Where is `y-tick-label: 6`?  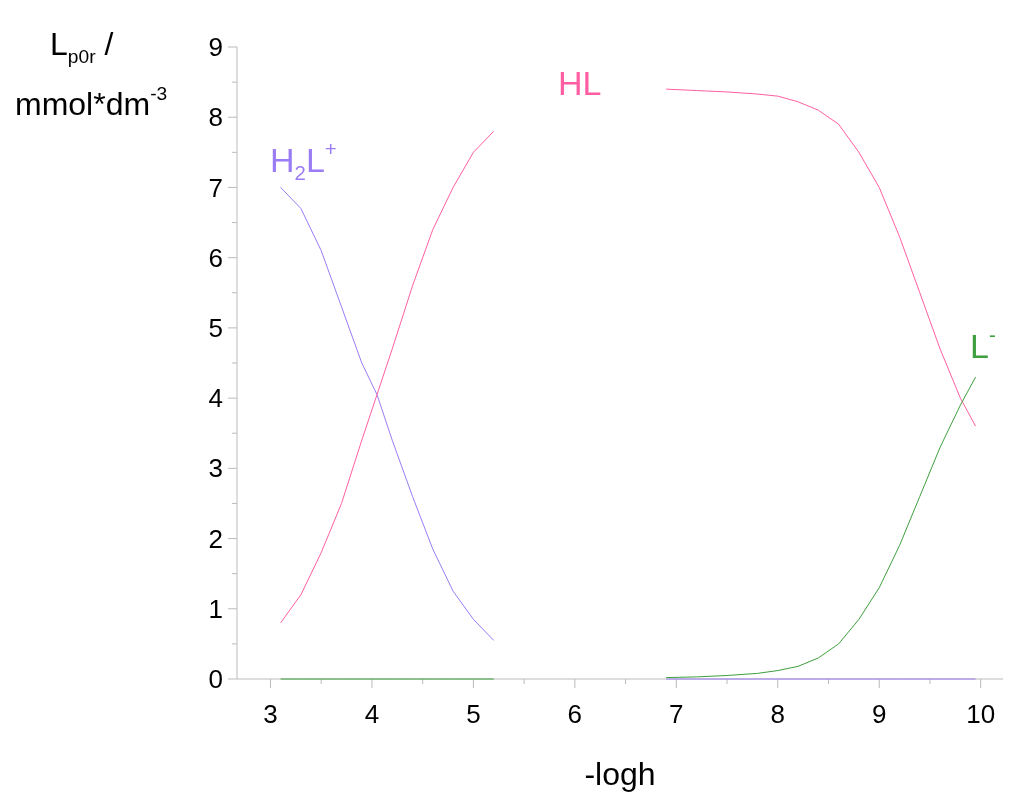 y-tick-label: 6 is located at coordinates (215, 257).